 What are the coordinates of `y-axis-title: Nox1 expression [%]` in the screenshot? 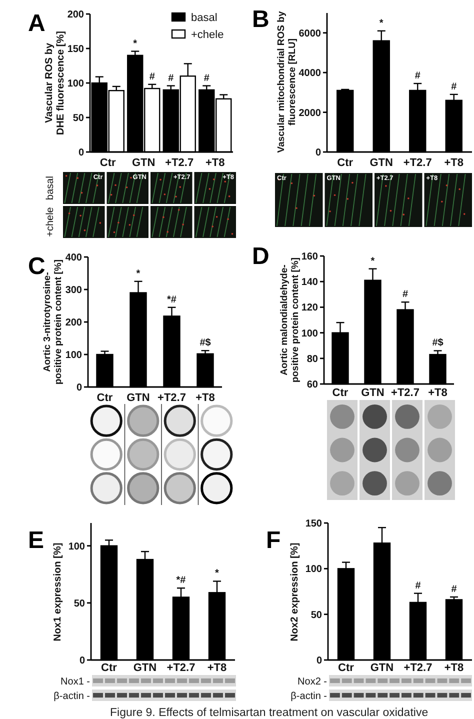 It's located at (58, 592).